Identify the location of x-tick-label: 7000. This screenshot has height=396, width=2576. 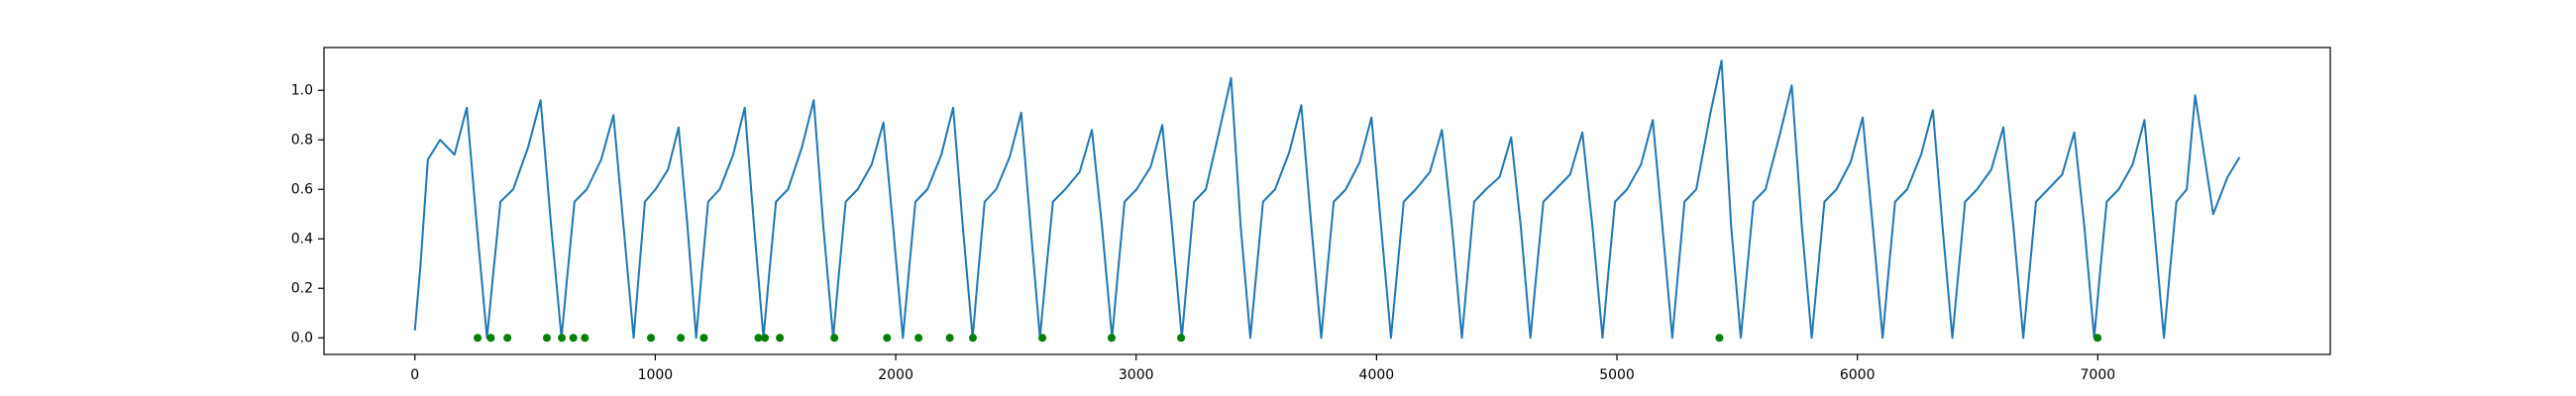
(2098, 375).